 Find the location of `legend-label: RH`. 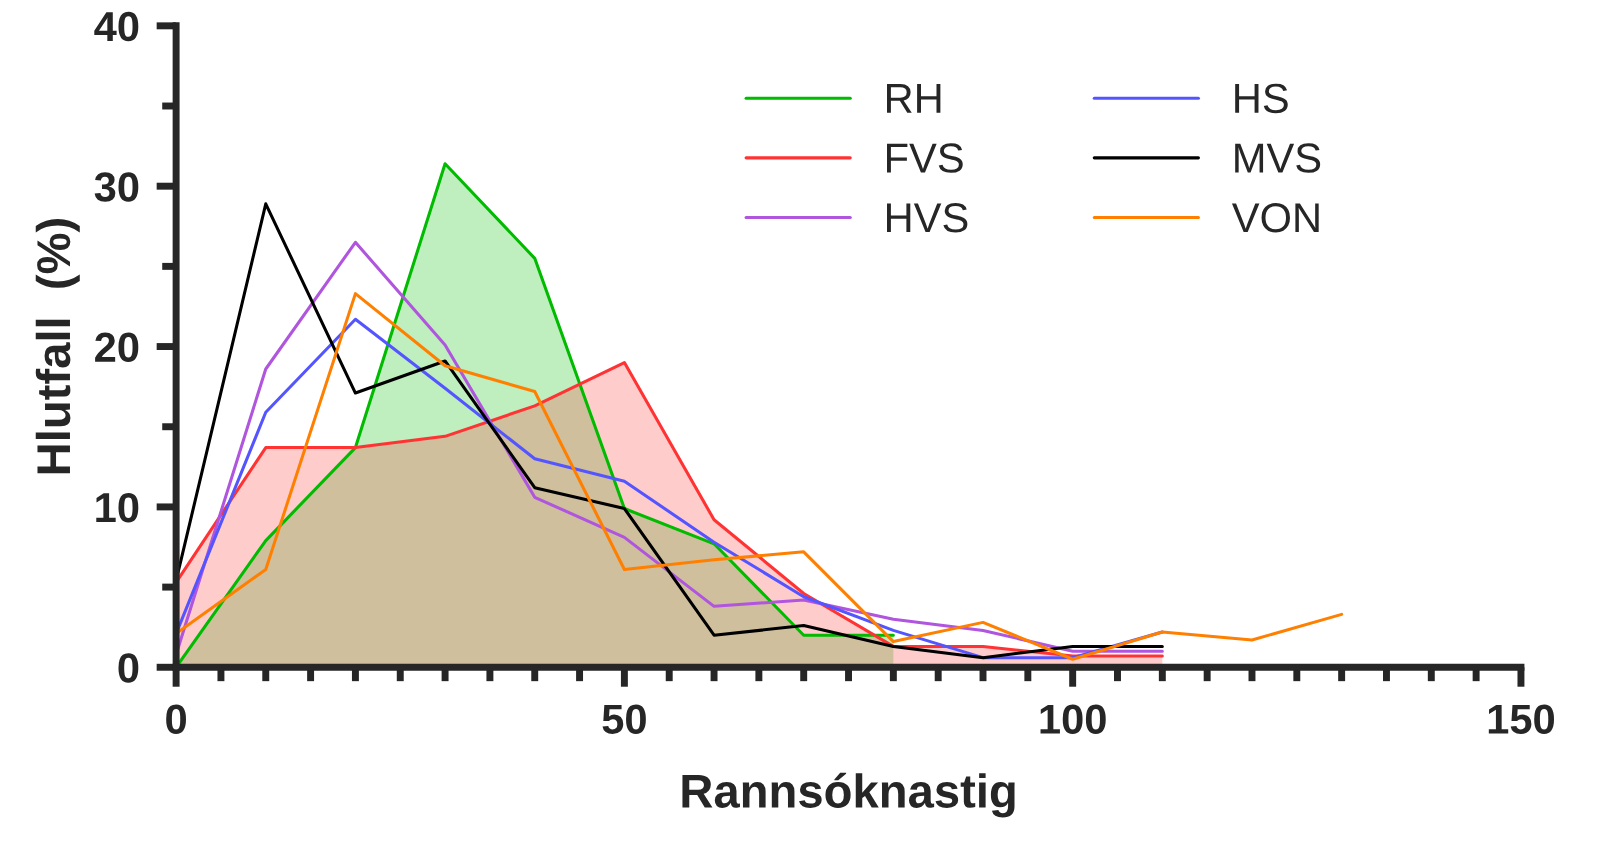

legend-label: RH is located at coordinates (914, 98).